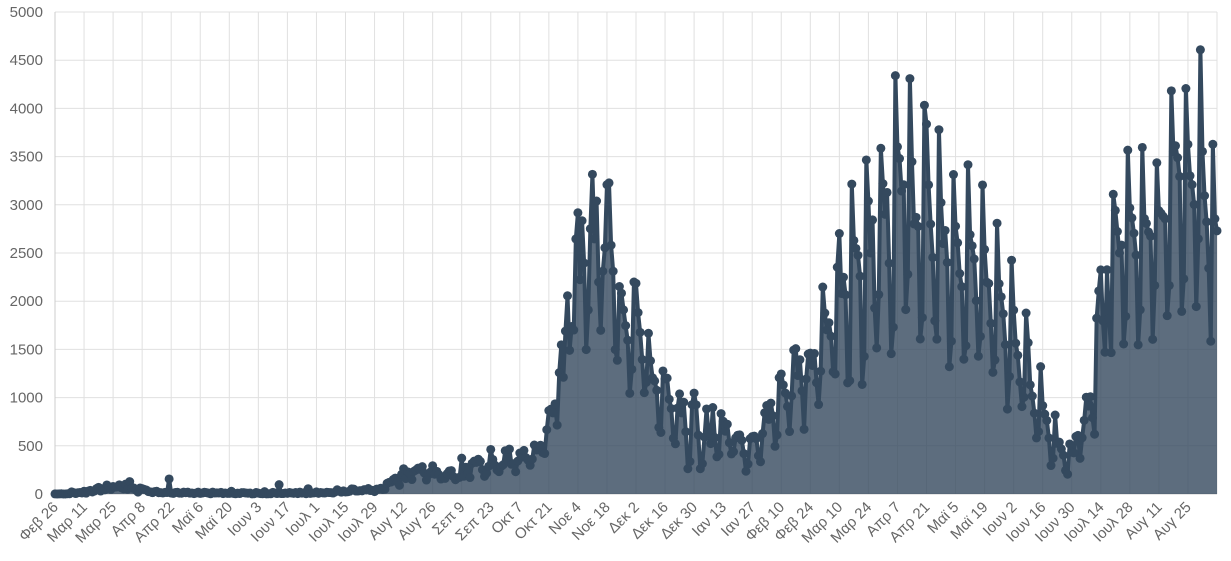 Image resolution: width=1231 pixels, height=561 pixels. I want to click on y-tick-label: 4500, so click(26, 60).